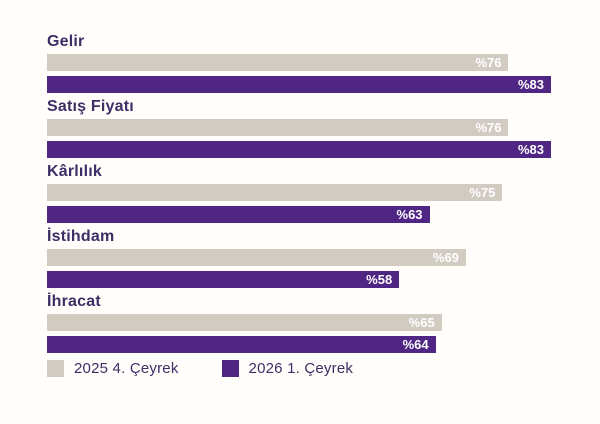 The image size is (600, 424). I want to click on bar-value-label: %69, so click(445, 257).